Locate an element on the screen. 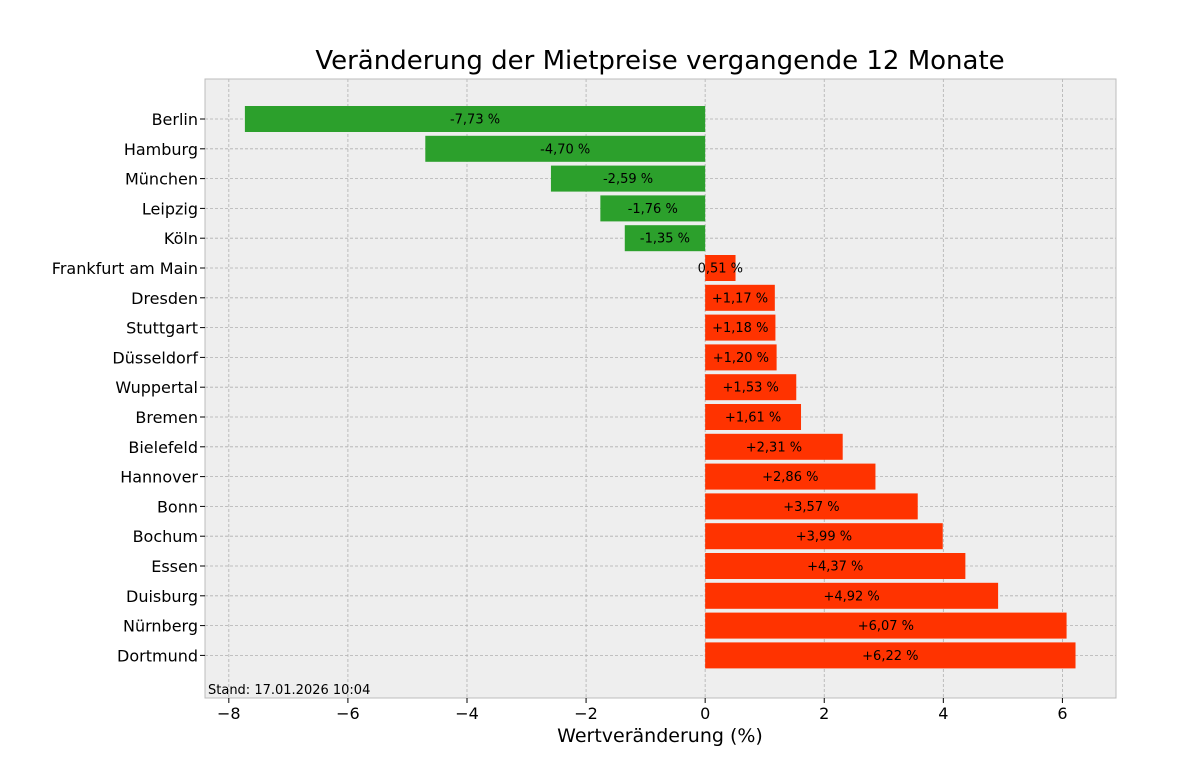  data-label: +2,31 % is located at coordinates (774, 447).